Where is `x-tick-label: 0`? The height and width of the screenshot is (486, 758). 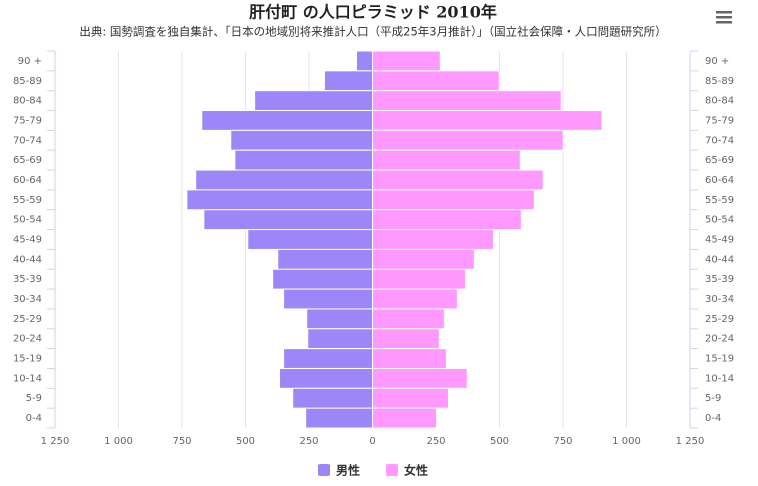
x-tick-label: 0 is located at coordinates (372, 441).